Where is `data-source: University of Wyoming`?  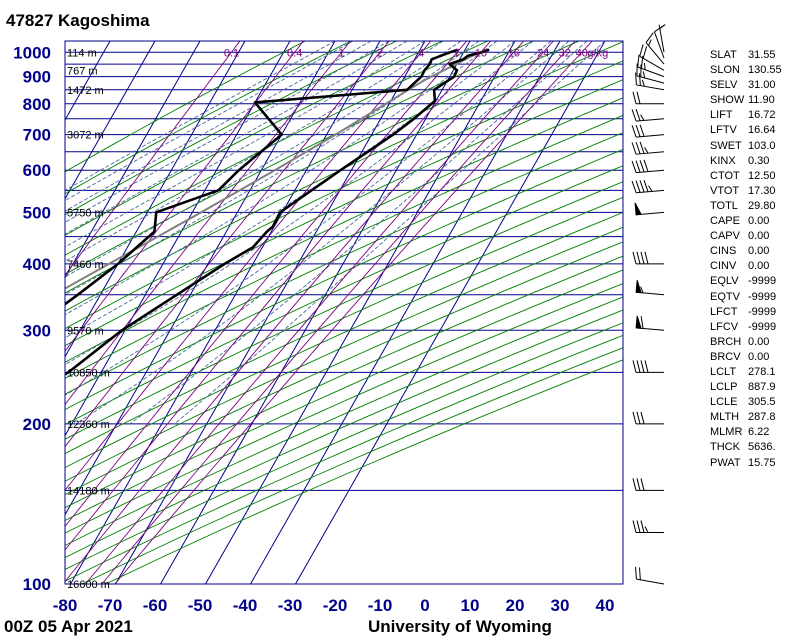
data-source: University of Wyoming is located at coordinates (460, 626).